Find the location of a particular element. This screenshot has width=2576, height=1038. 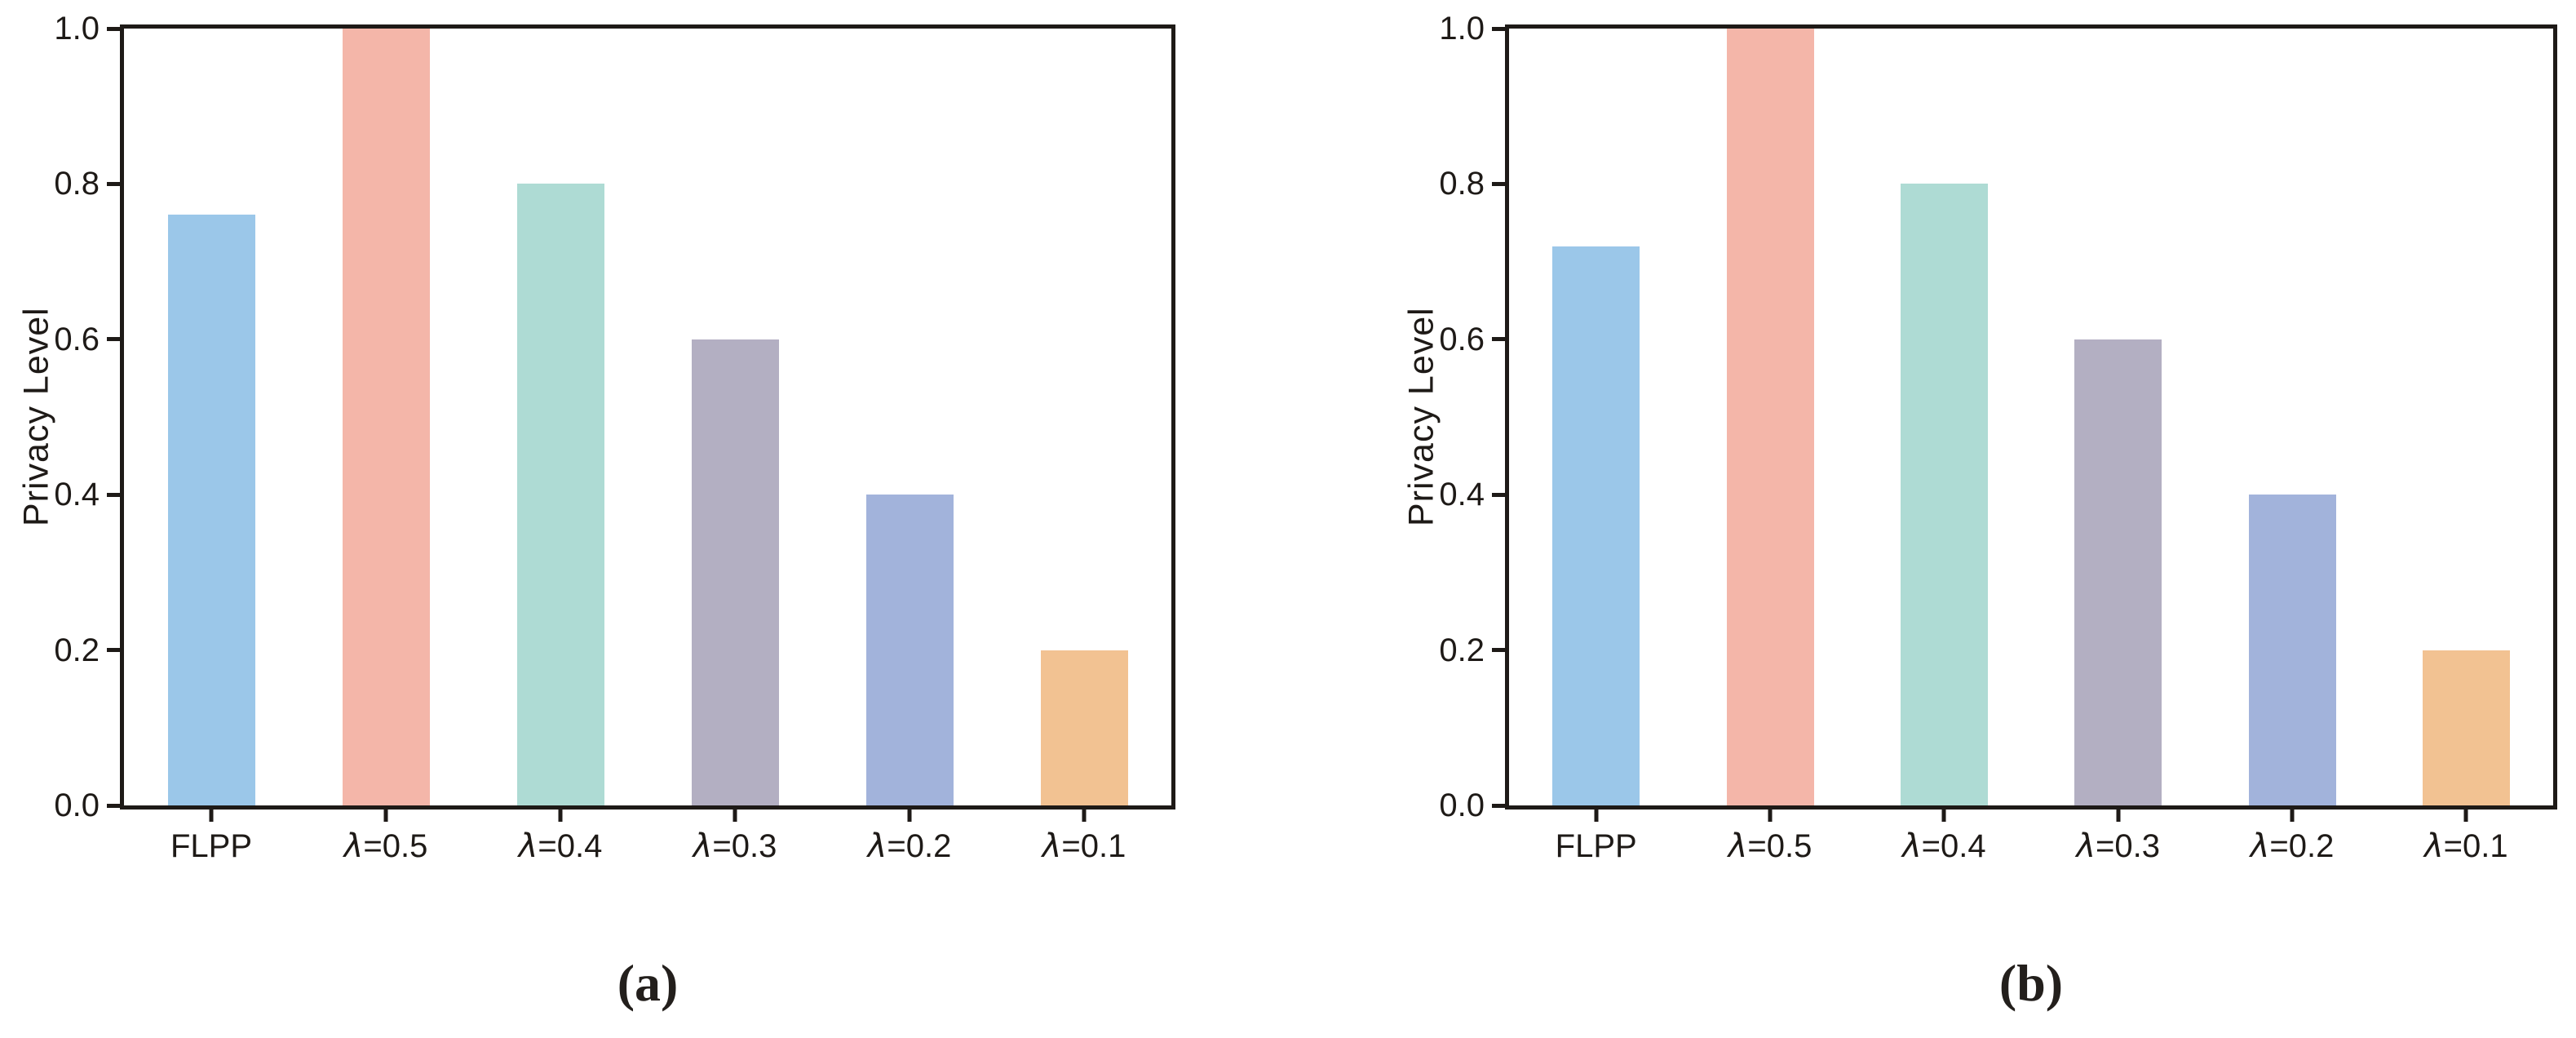

subfigure-caption-b: (b) is located at coordinates (2031, 983).